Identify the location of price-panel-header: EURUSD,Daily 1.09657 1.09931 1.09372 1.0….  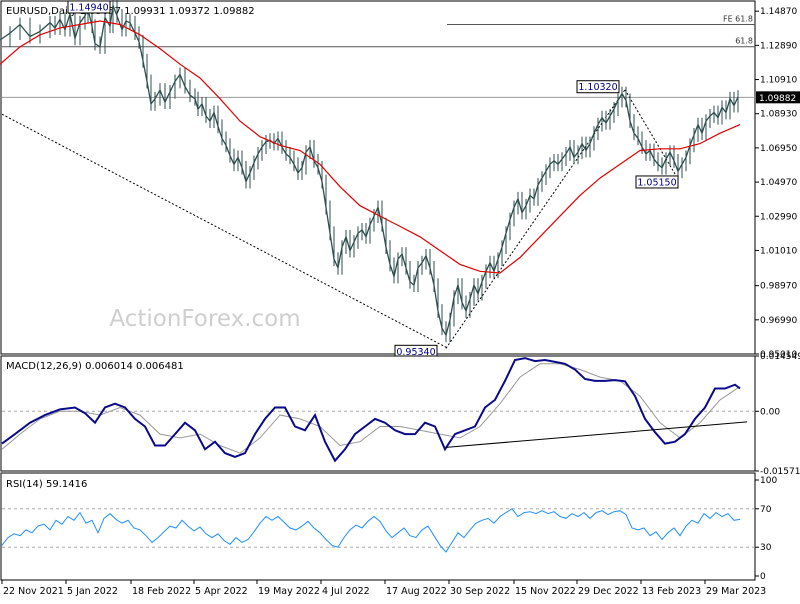
(130, 11).